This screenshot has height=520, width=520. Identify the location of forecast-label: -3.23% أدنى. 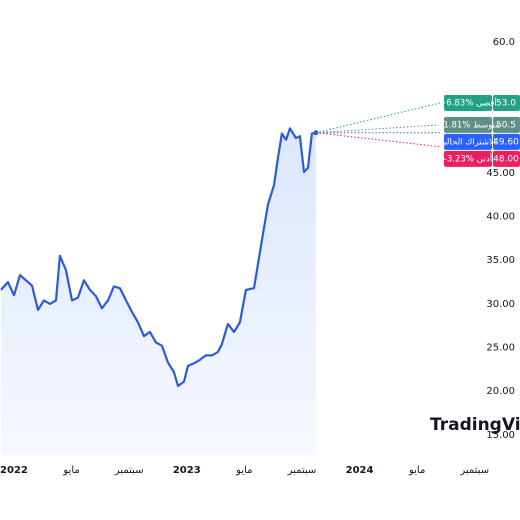
(468, 158).